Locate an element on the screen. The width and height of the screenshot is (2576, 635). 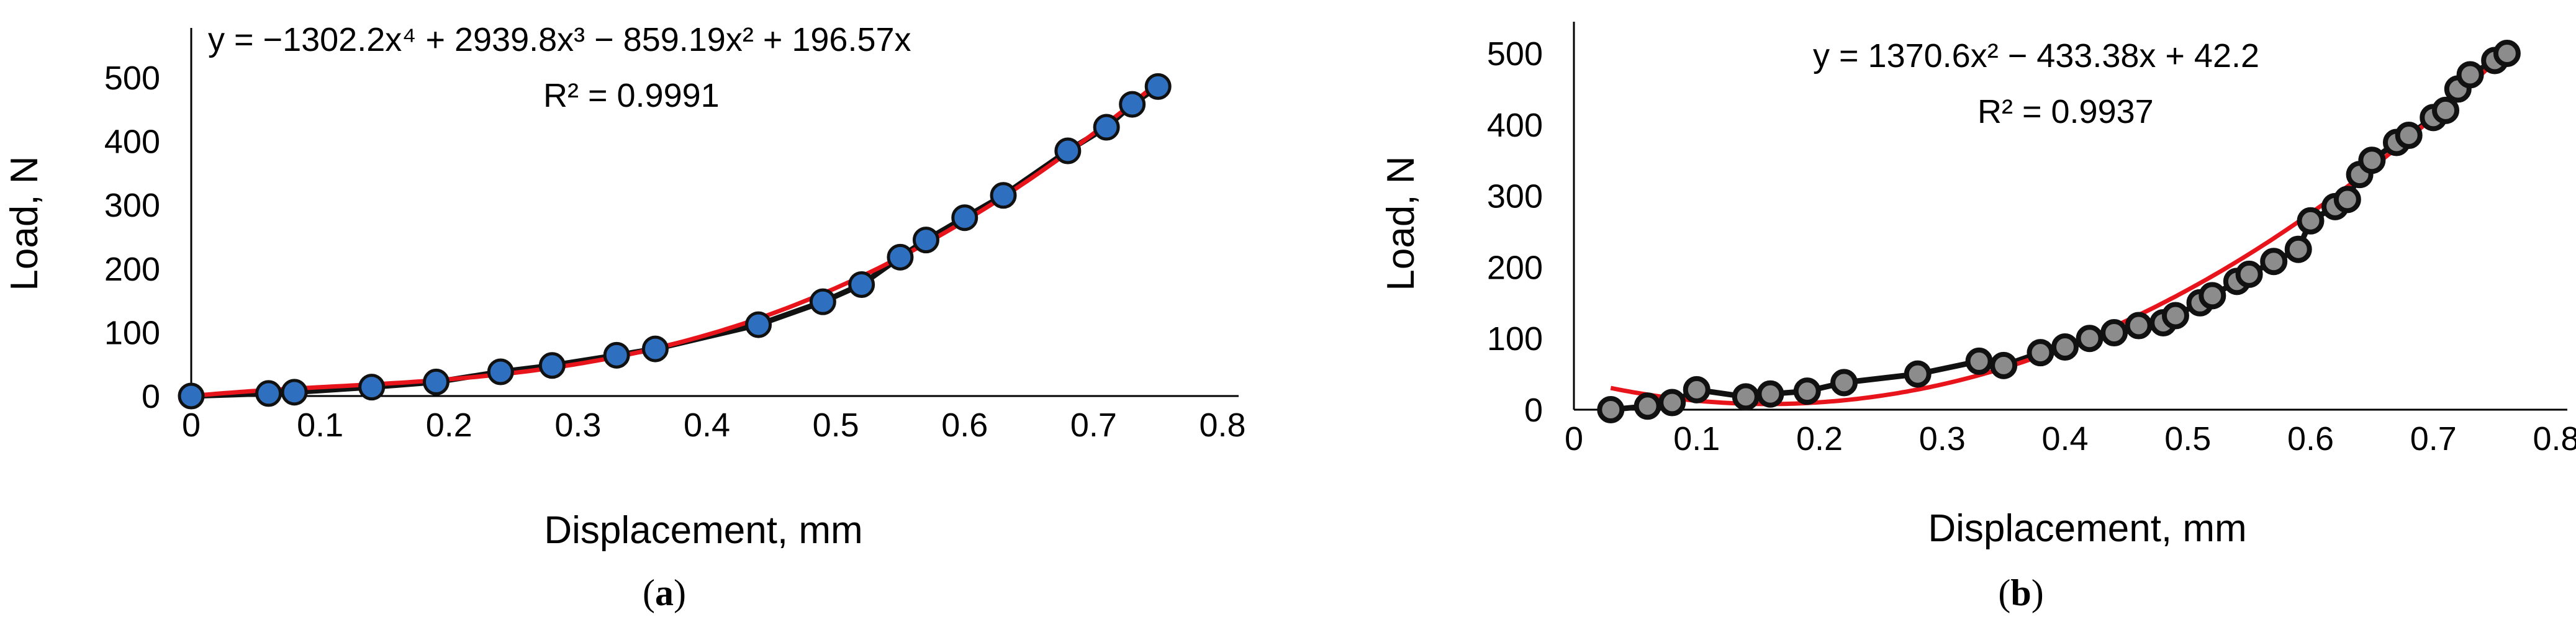
chart-b-trendline-r2: R² = 0.9937 is located at coordinates (2065, 111).